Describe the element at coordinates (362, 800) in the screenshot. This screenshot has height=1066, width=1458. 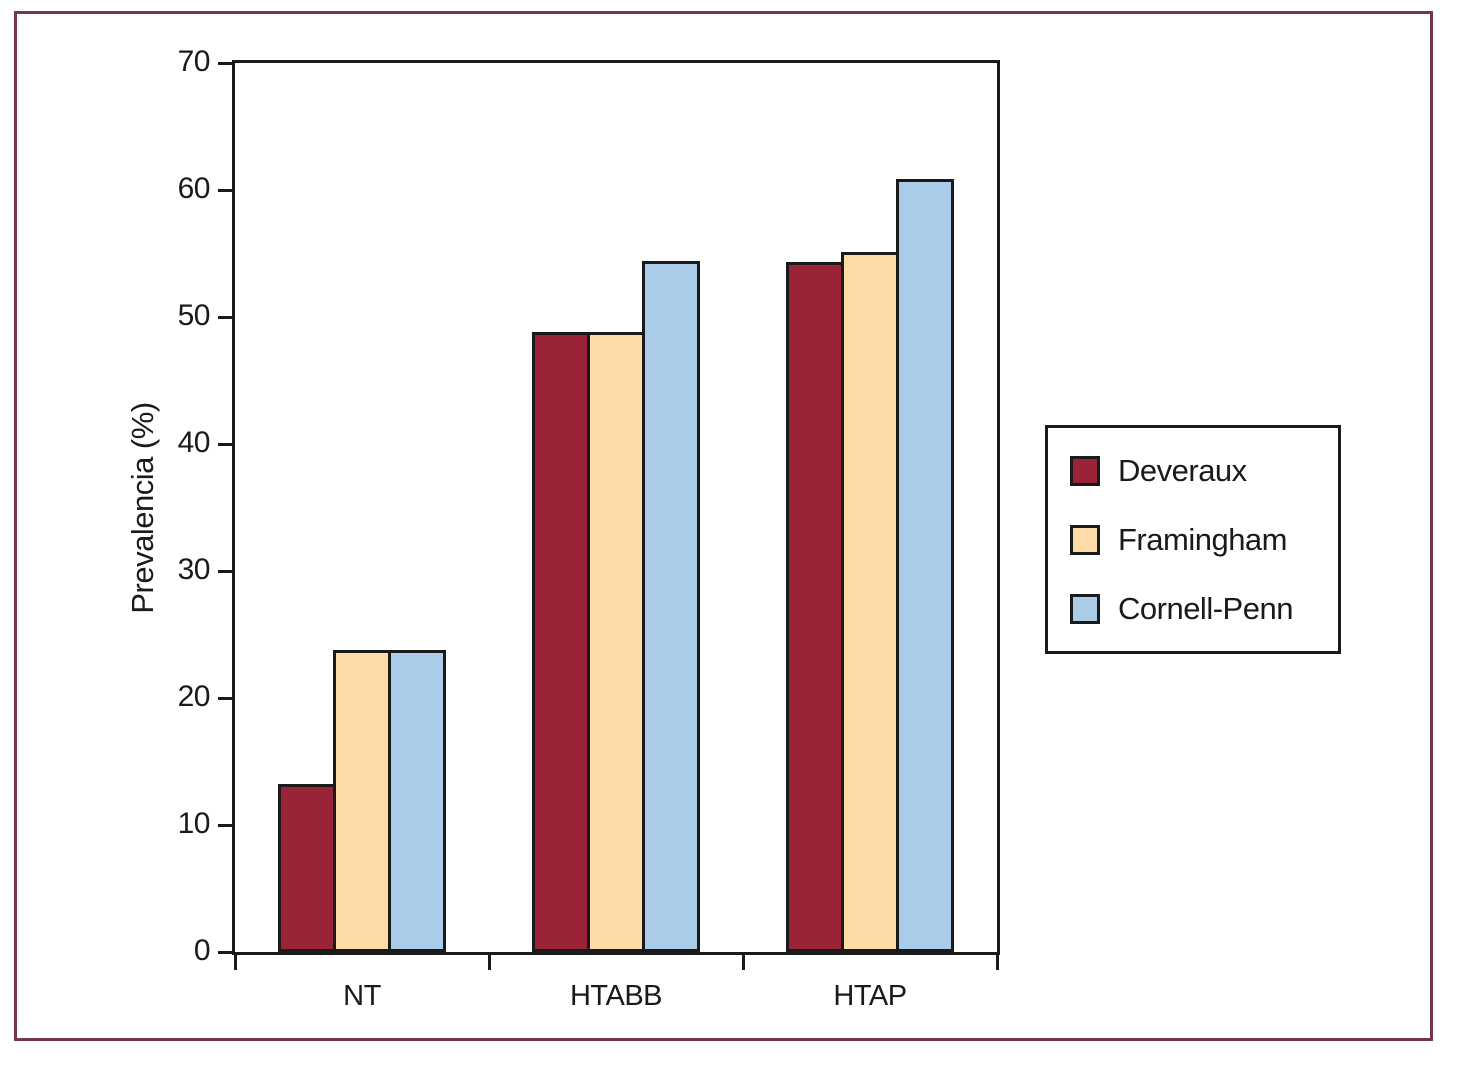
I see `bar-framingham-nt` at that location.